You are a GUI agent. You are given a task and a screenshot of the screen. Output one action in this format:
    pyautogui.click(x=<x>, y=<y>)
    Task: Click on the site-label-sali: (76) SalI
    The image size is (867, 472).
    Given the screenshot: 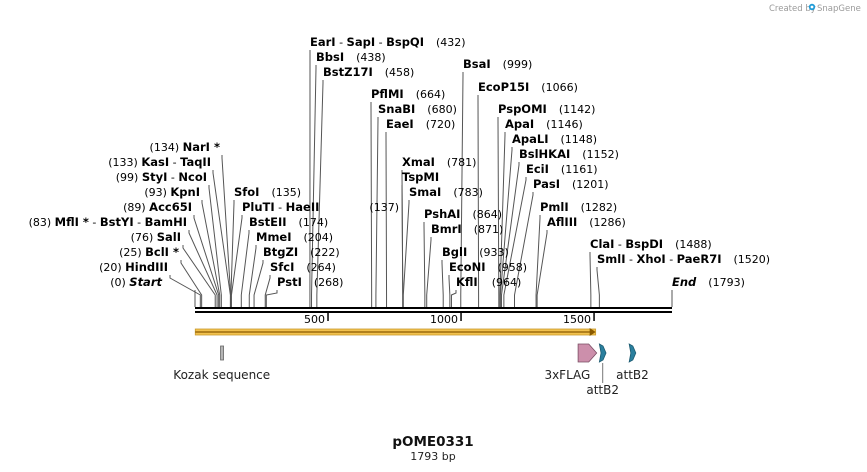 What is the action you would take?
    pyautogui.click(x=156, y=237)
    